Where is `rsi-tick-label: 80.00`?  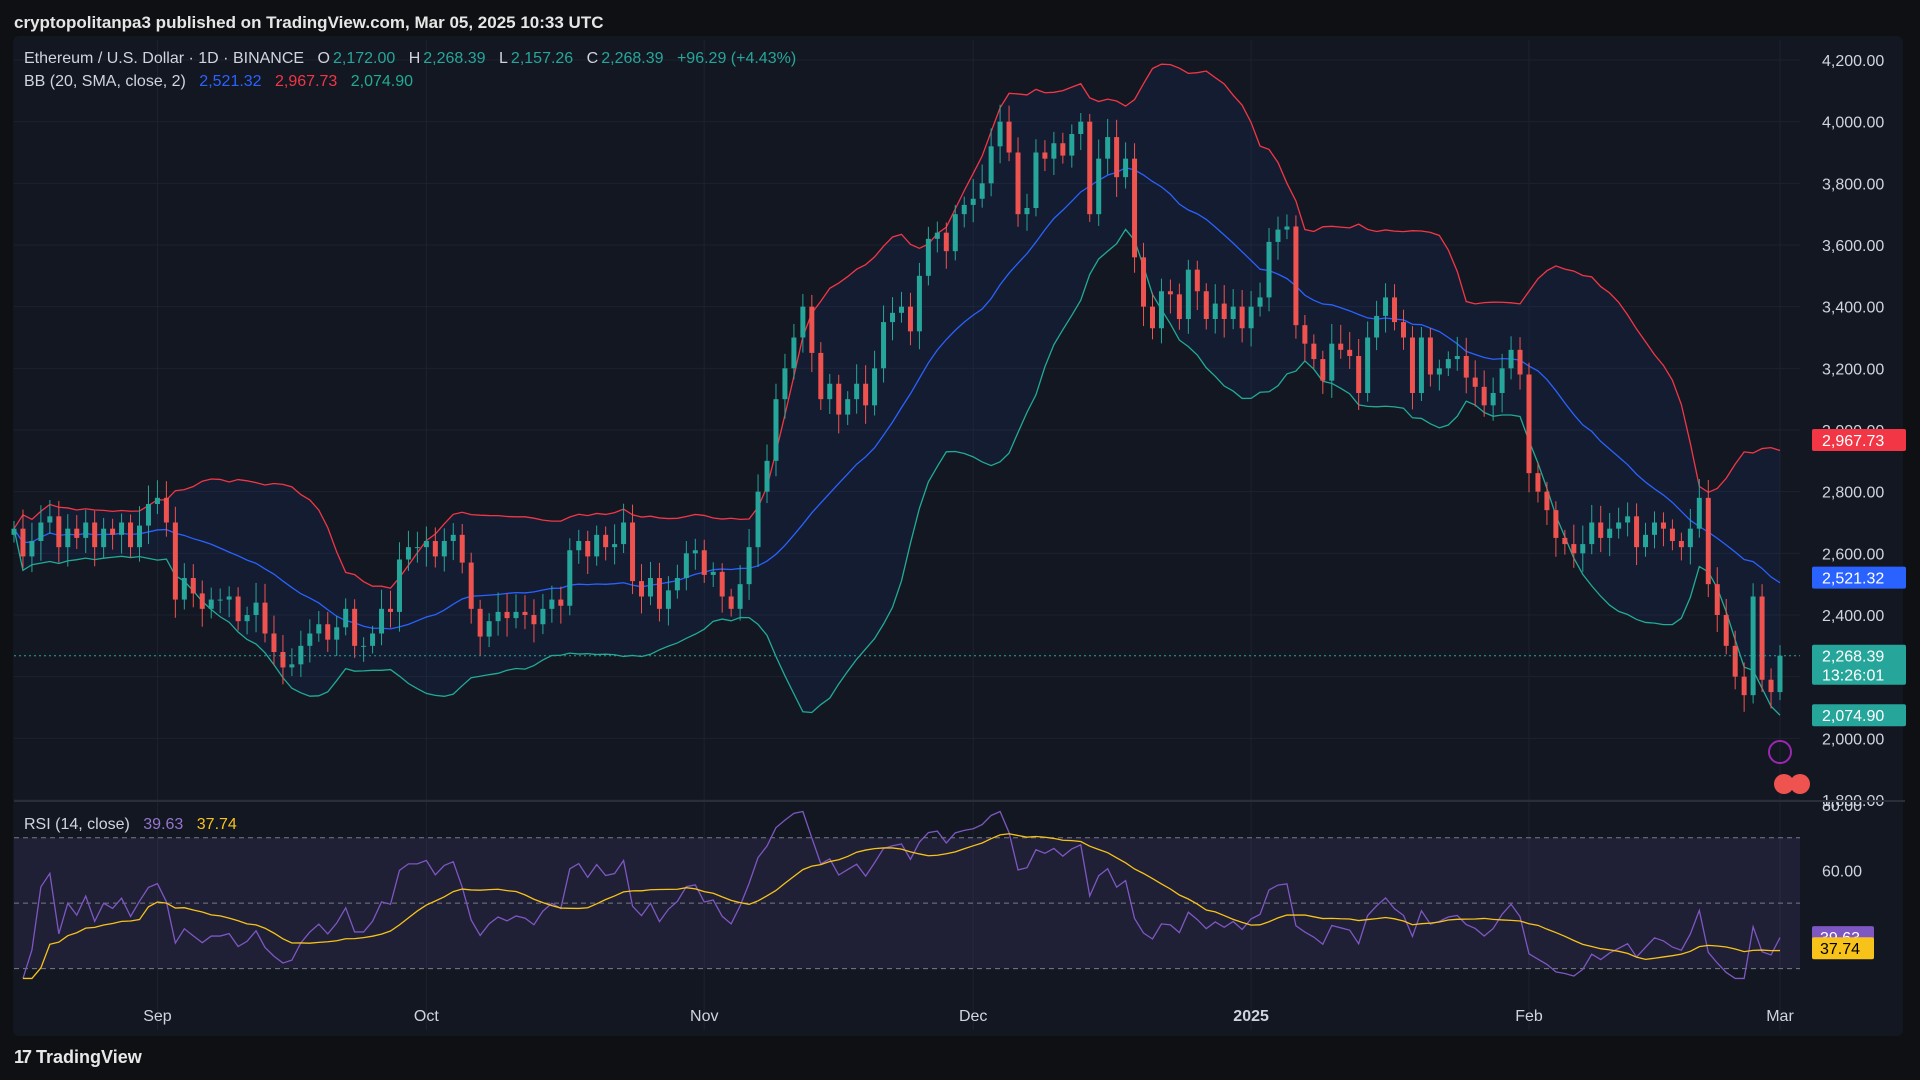 rsi-tick-label: 80.00 is located at coordinates (1842, 806).